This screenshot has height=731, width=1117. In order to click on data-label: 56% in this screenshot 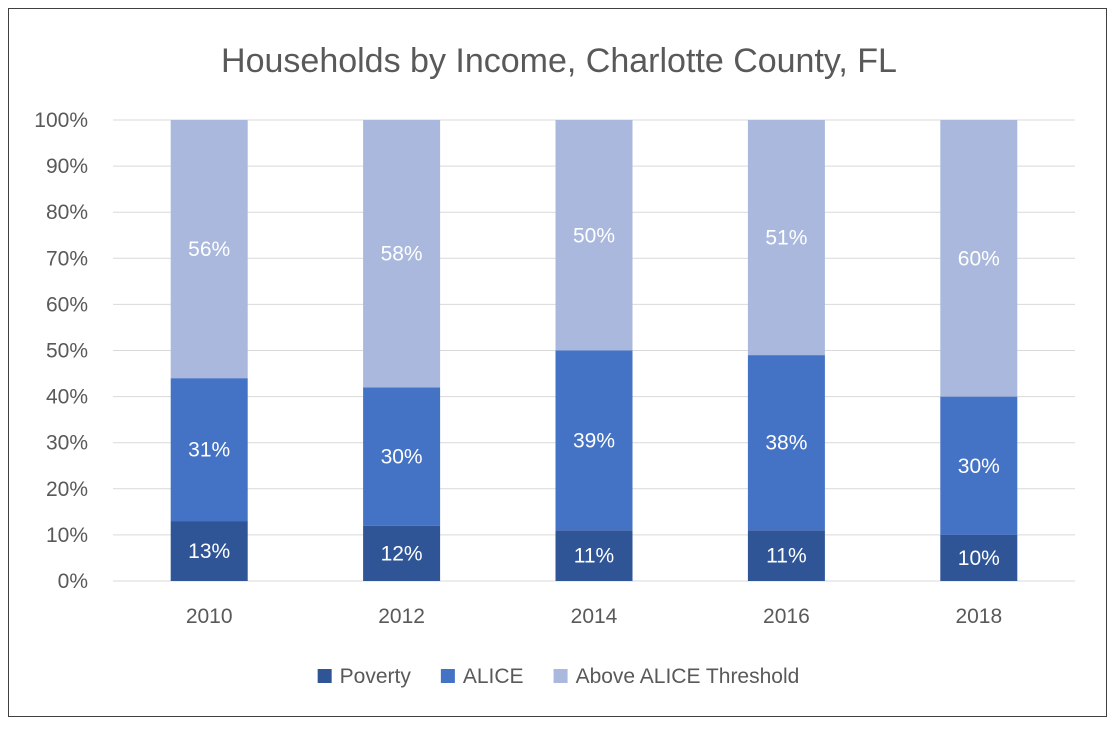, I will do `click(209, 249)`.